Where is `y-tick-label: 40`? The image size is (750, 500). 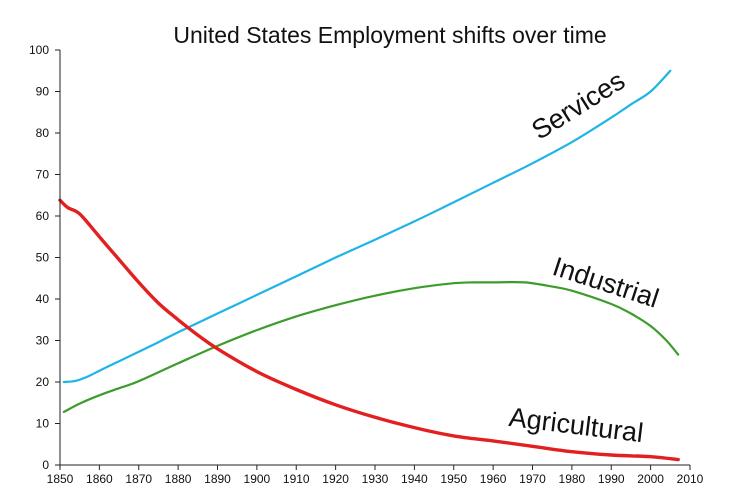
y-tick-label: 40 is located at coordinates (43, 299).